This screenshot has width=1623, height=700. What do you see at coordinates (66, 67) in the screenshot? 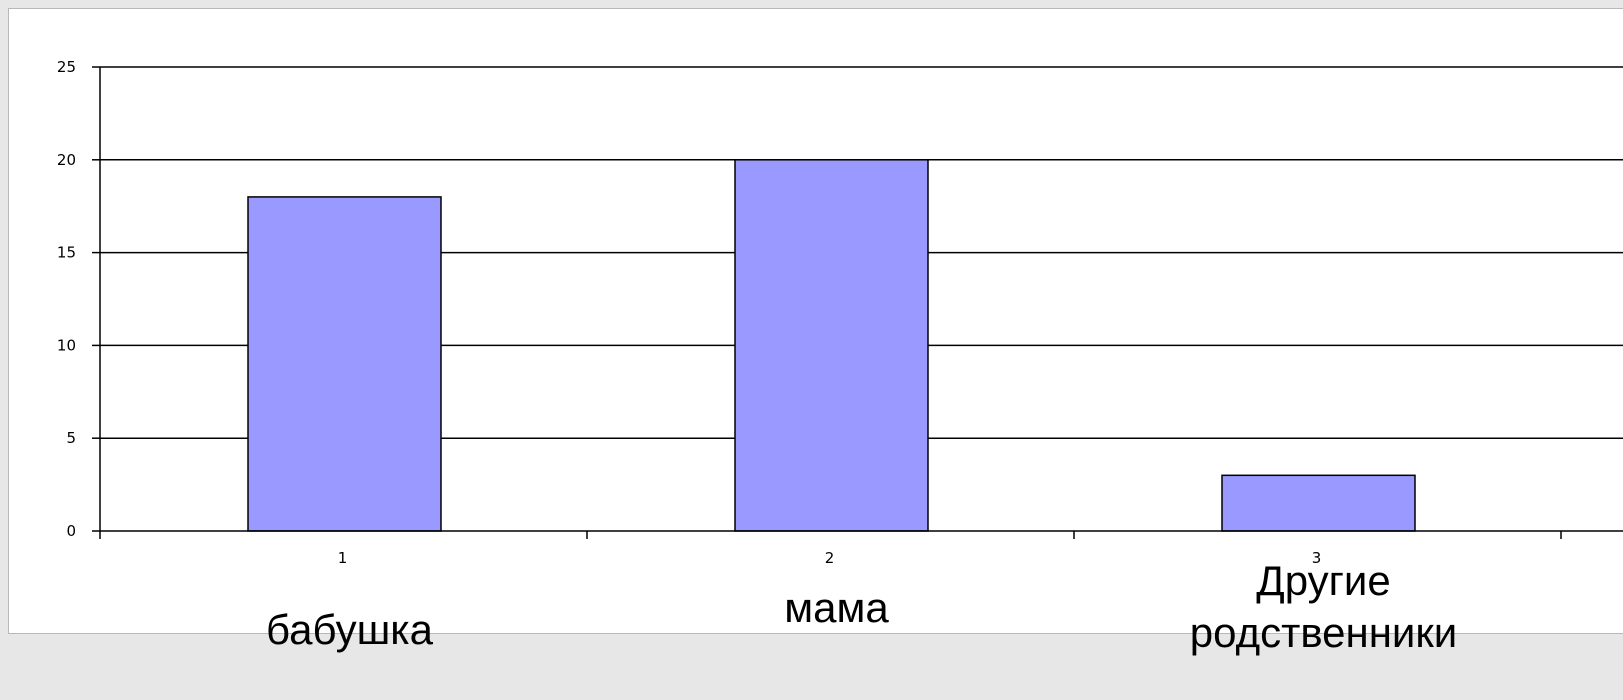
I see `y-tick-label: 25` at bounding box center [66, 67].